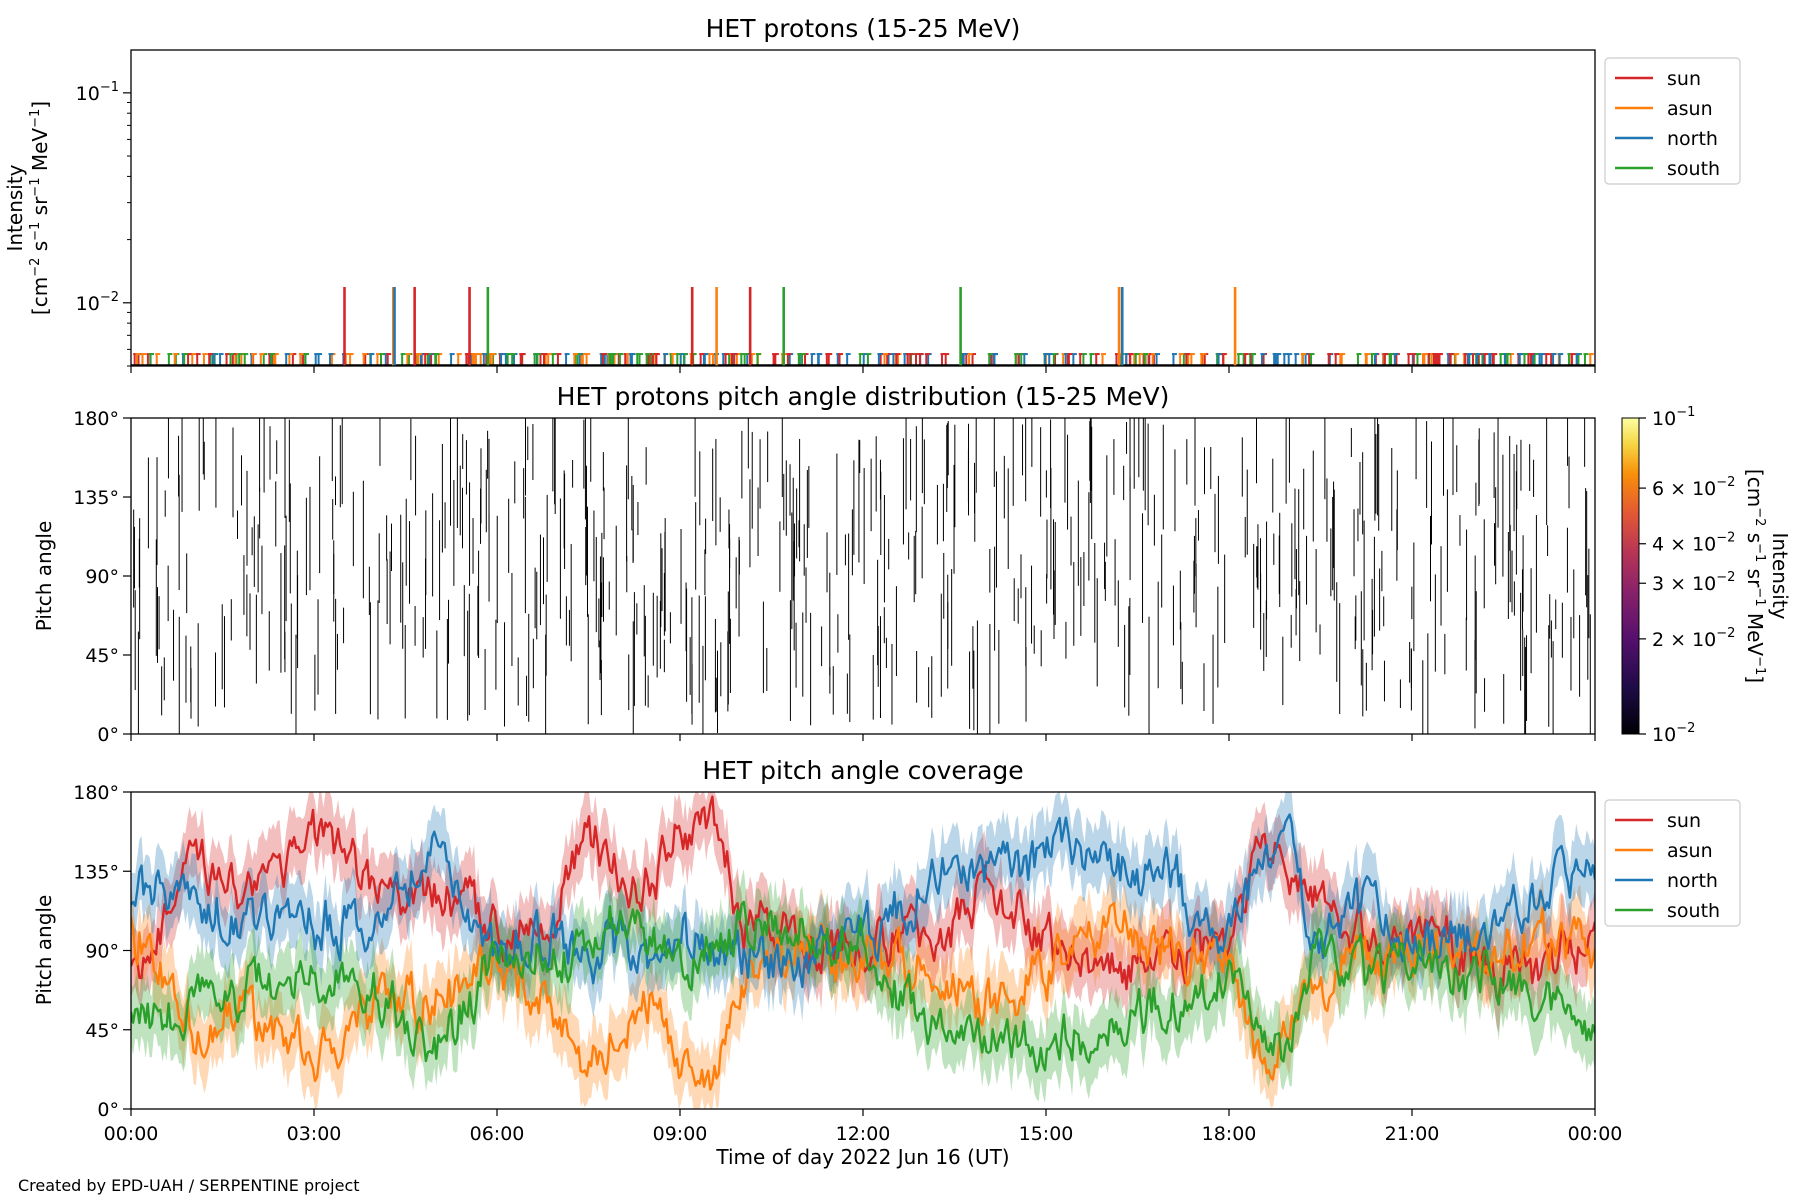 This screenshot has height=1200, width=1800. Describe the element at coordinates (15, 207) in the screenshot. I see `panel1-ylabel-line1: Intensity` at that location.